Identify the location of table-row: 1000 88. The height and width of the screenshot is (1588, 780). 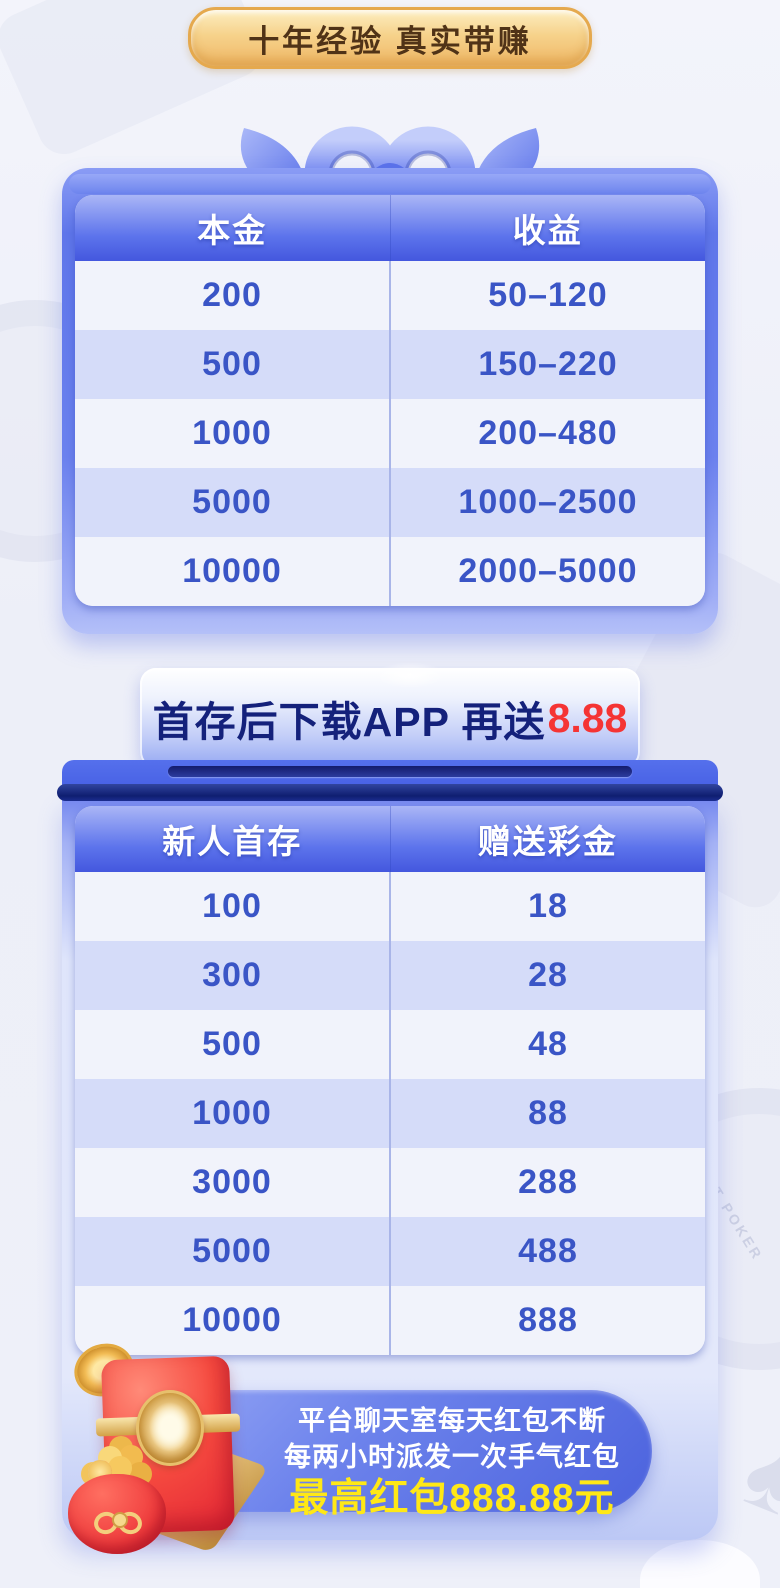
(390, 1113).